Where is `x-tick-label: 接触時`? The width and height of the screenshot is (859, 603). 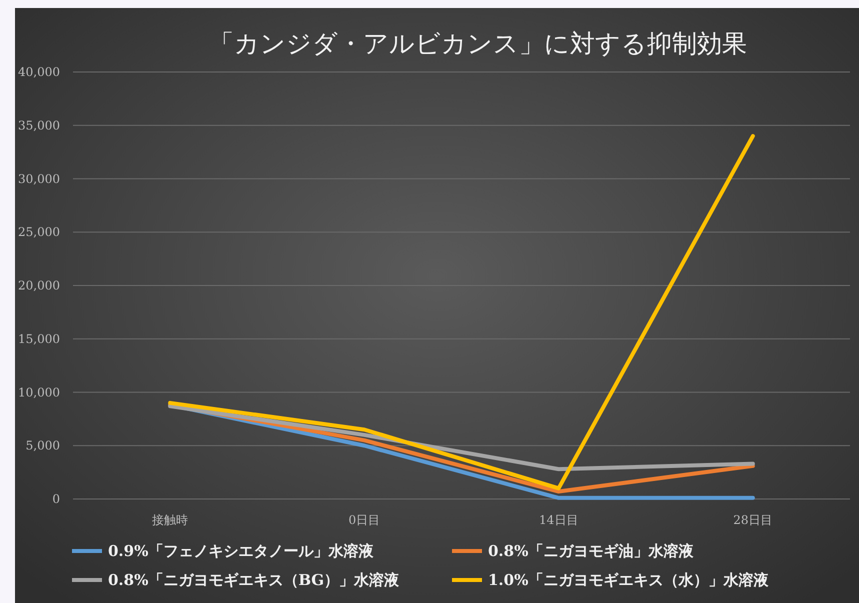 x-tick-label: 接触時 is located at coordinates (170, 520).